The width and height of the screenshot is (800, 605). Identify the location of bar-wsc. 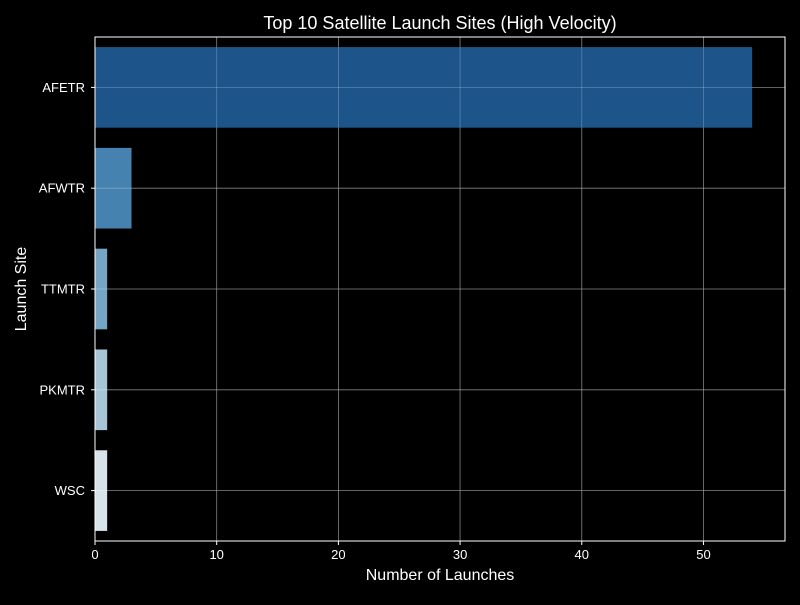
(101, 490).